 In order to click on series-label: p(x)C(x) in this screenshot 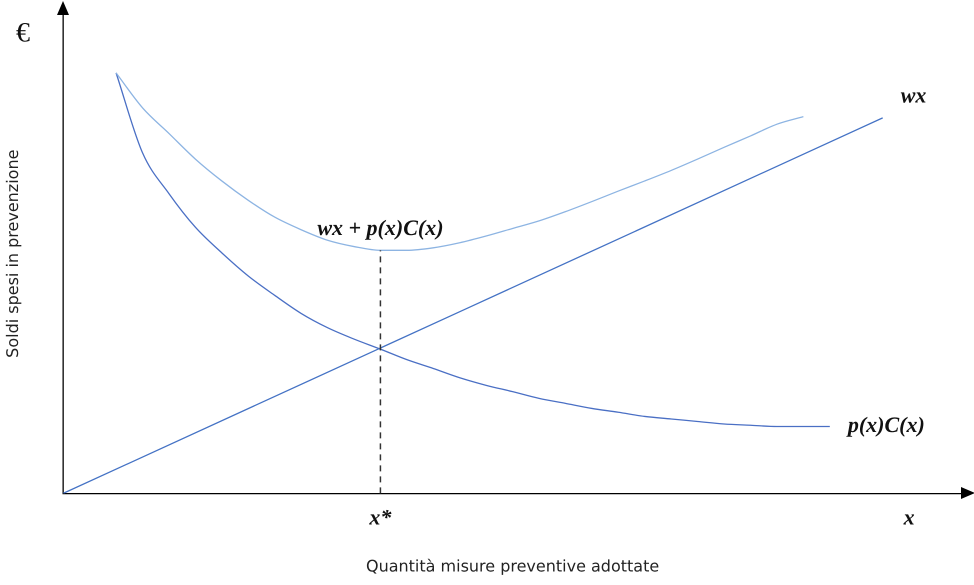, I will do `click(885, 425)`.